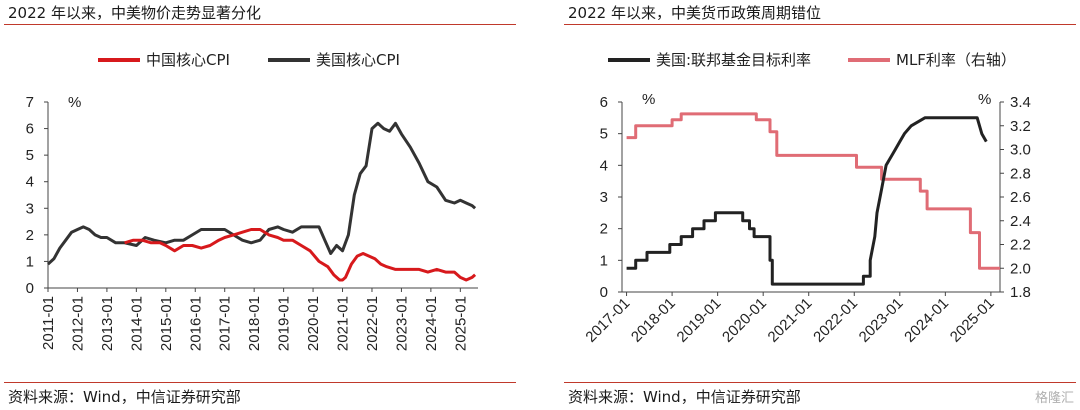 This screenshot has width=1080, height=410. Describe the element at coordinates (984, 99) in the screenshot. I see `y2-unit-label: %` at that location.